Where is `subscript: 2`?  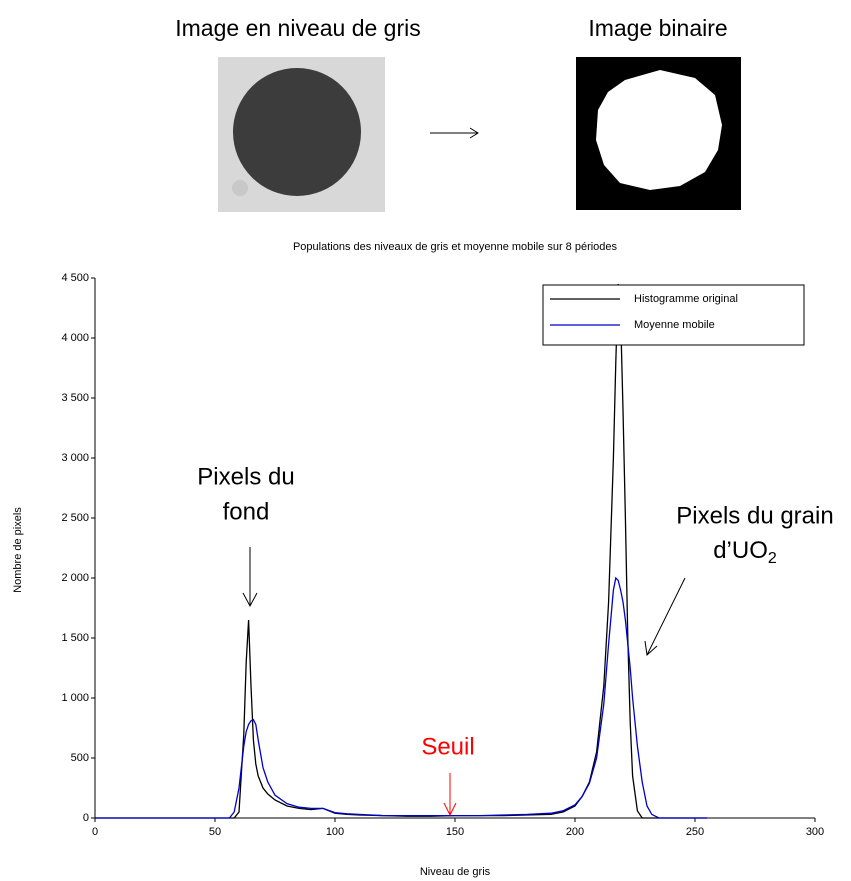
subscript: 2 is located at coordinates (772, 558).